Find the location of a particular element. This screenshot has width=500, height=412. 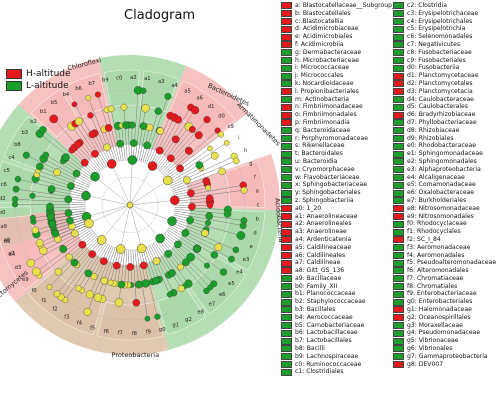

key-entry: m: Actinobacteria is located at coordinates (340, 100).